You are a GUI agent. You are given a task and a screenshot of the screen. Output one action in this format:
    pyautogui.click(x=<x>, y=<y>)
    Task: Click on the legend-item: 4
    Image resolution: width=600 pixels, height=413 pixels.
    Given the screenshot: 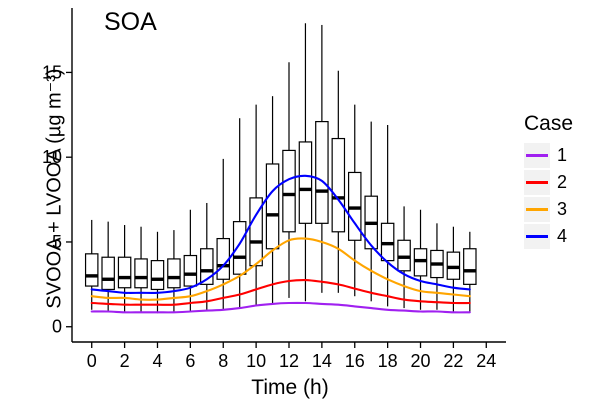 What is the action you would take?
    pyautogui.click(x=548, y=236)
    